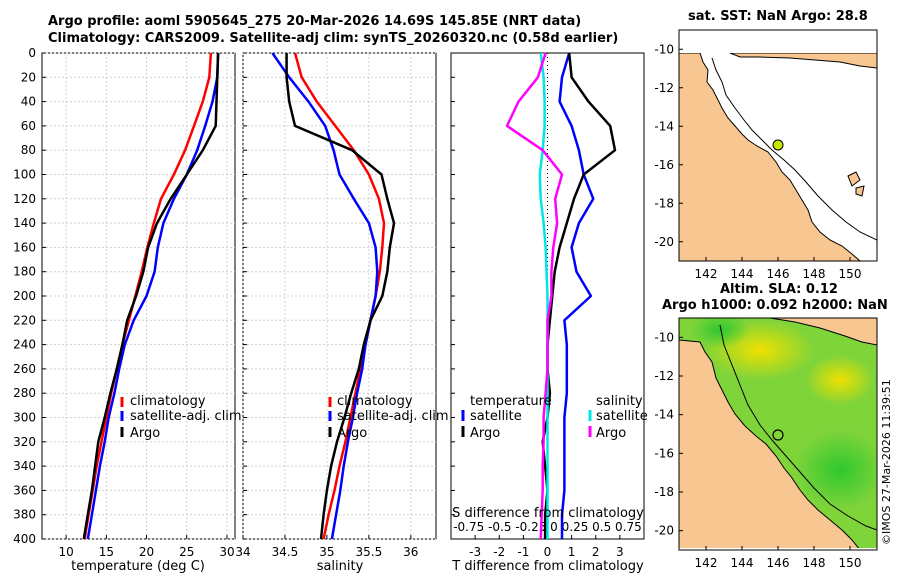 Image resolution: width=900 pixels, height=580 pixels. Describe the element at coordinates (340, 566) in the screenshot. I see `salinity-xlabel: salinity` at that location.